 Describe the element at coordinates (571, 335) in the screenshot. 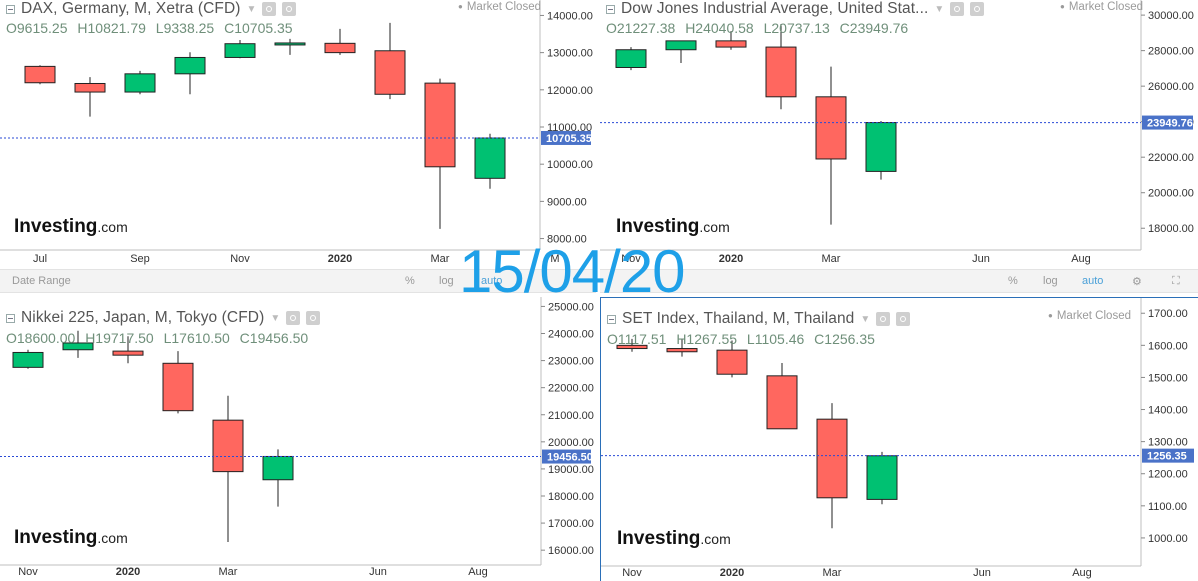

I see `y-tick-label: 24000.00` at that location.